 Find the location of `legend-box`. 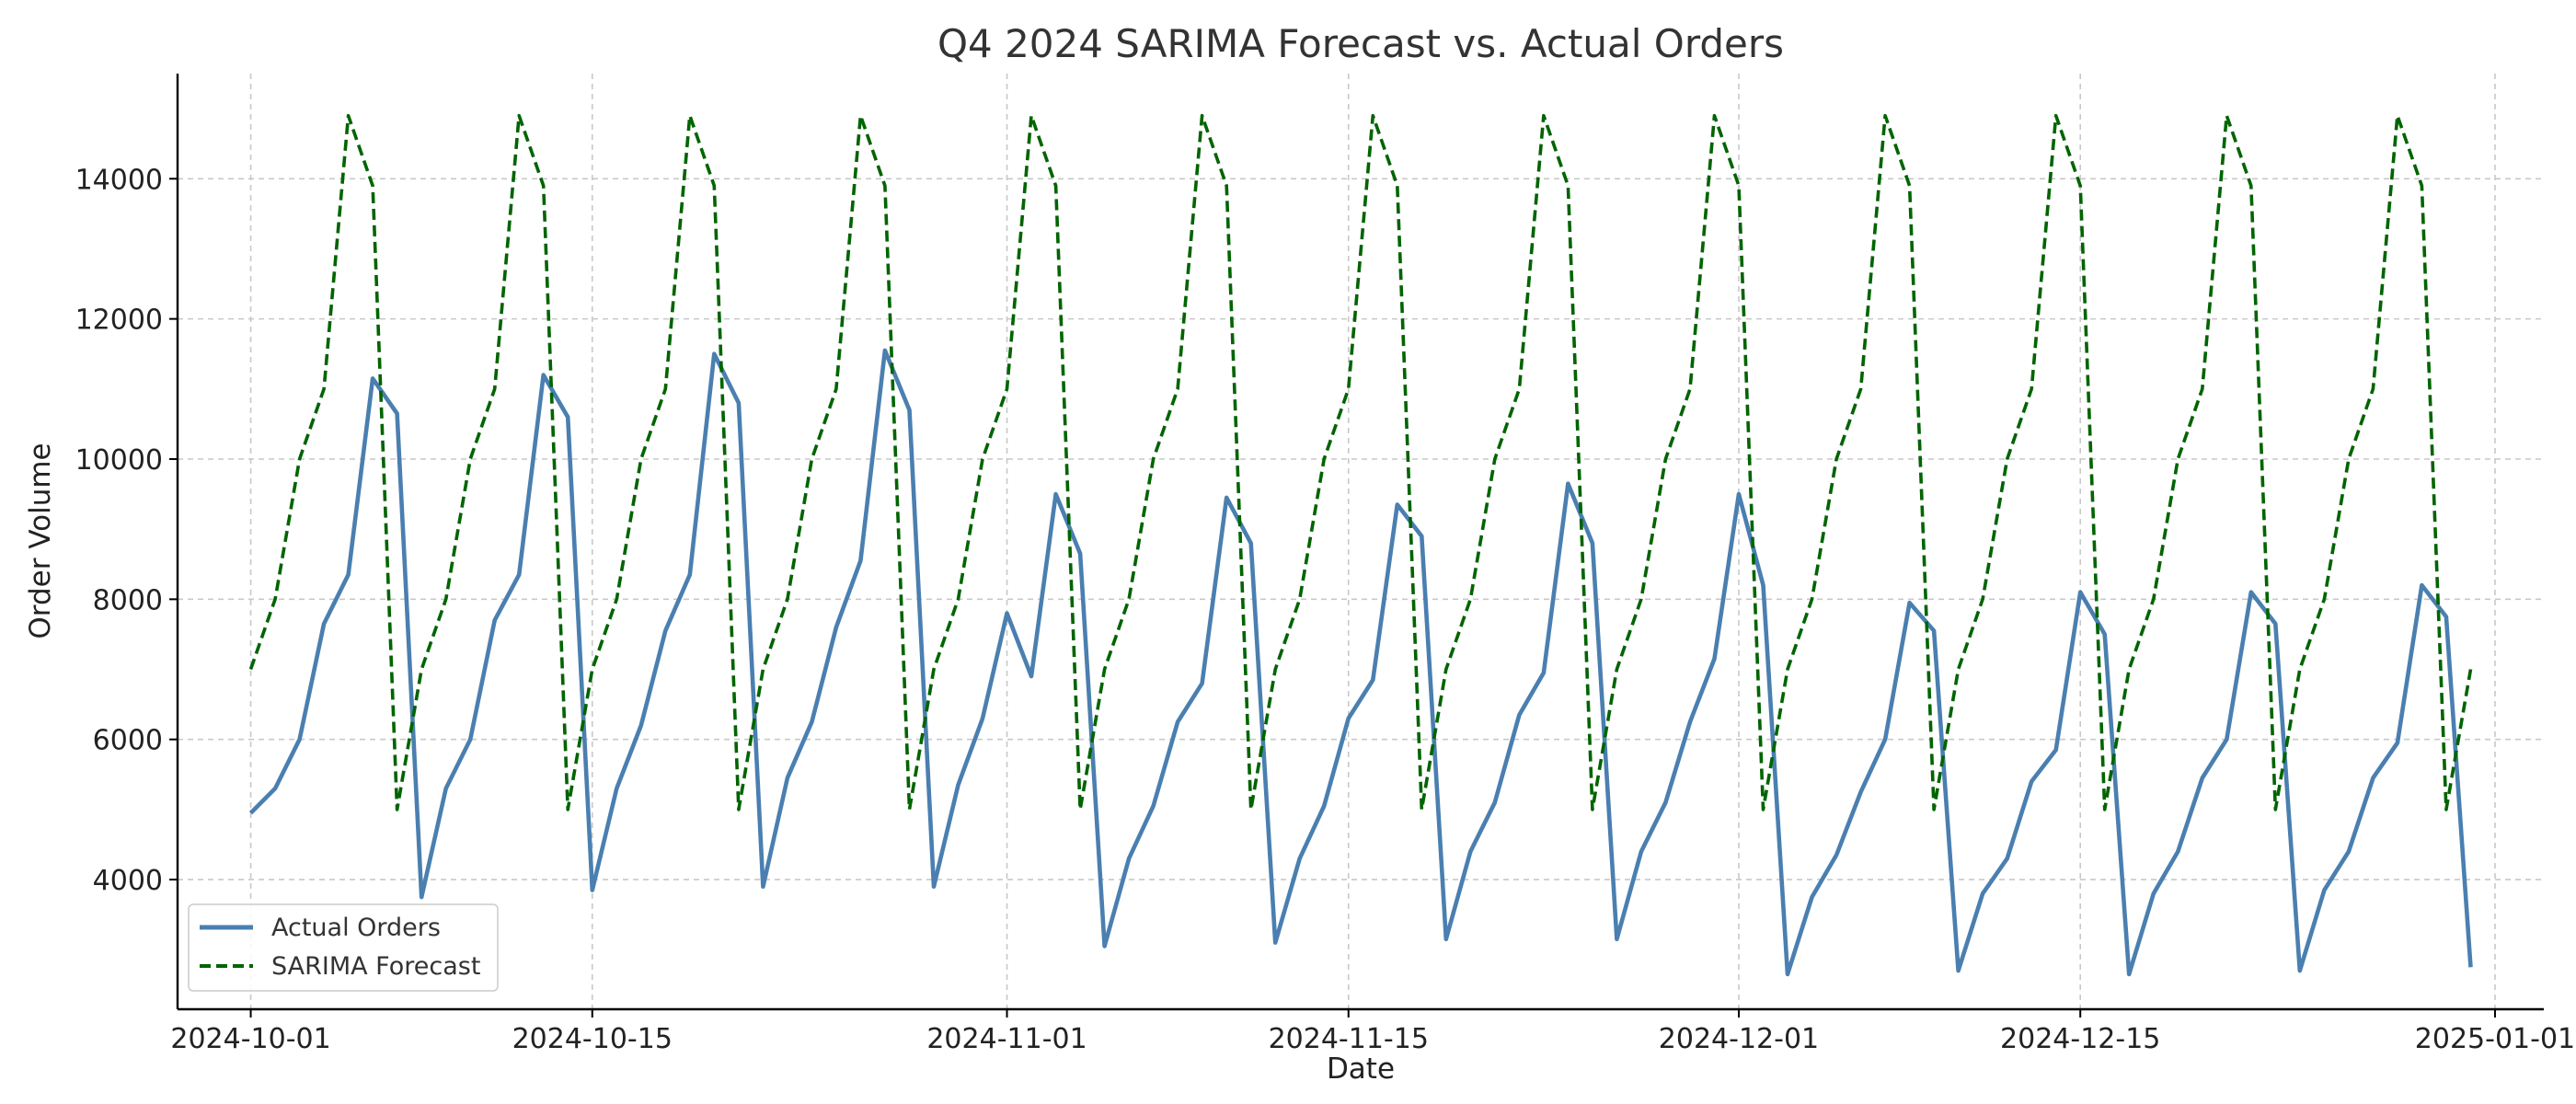

legend-box is located at coordinates (343, 947).